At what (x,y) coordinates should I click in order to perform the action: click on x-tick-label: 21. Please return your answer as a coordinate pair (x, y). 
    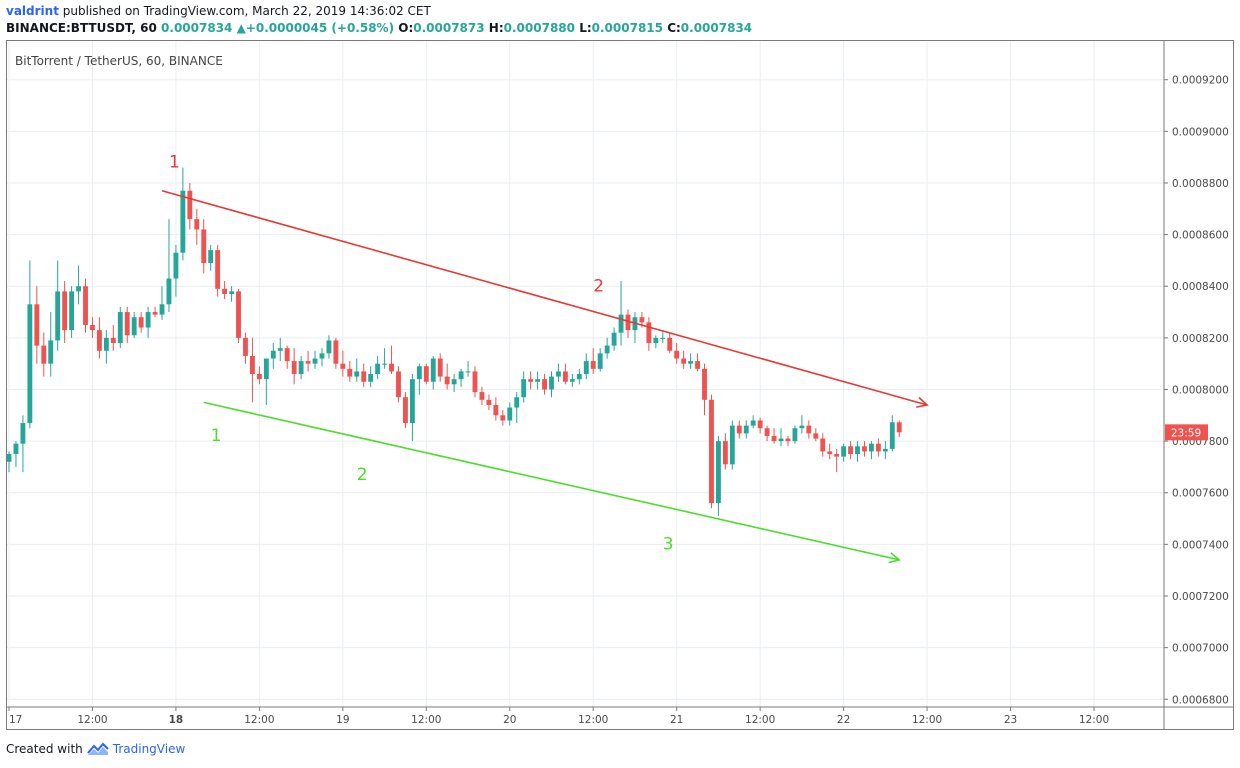
    Looking at the image, I should click on (676, 720).